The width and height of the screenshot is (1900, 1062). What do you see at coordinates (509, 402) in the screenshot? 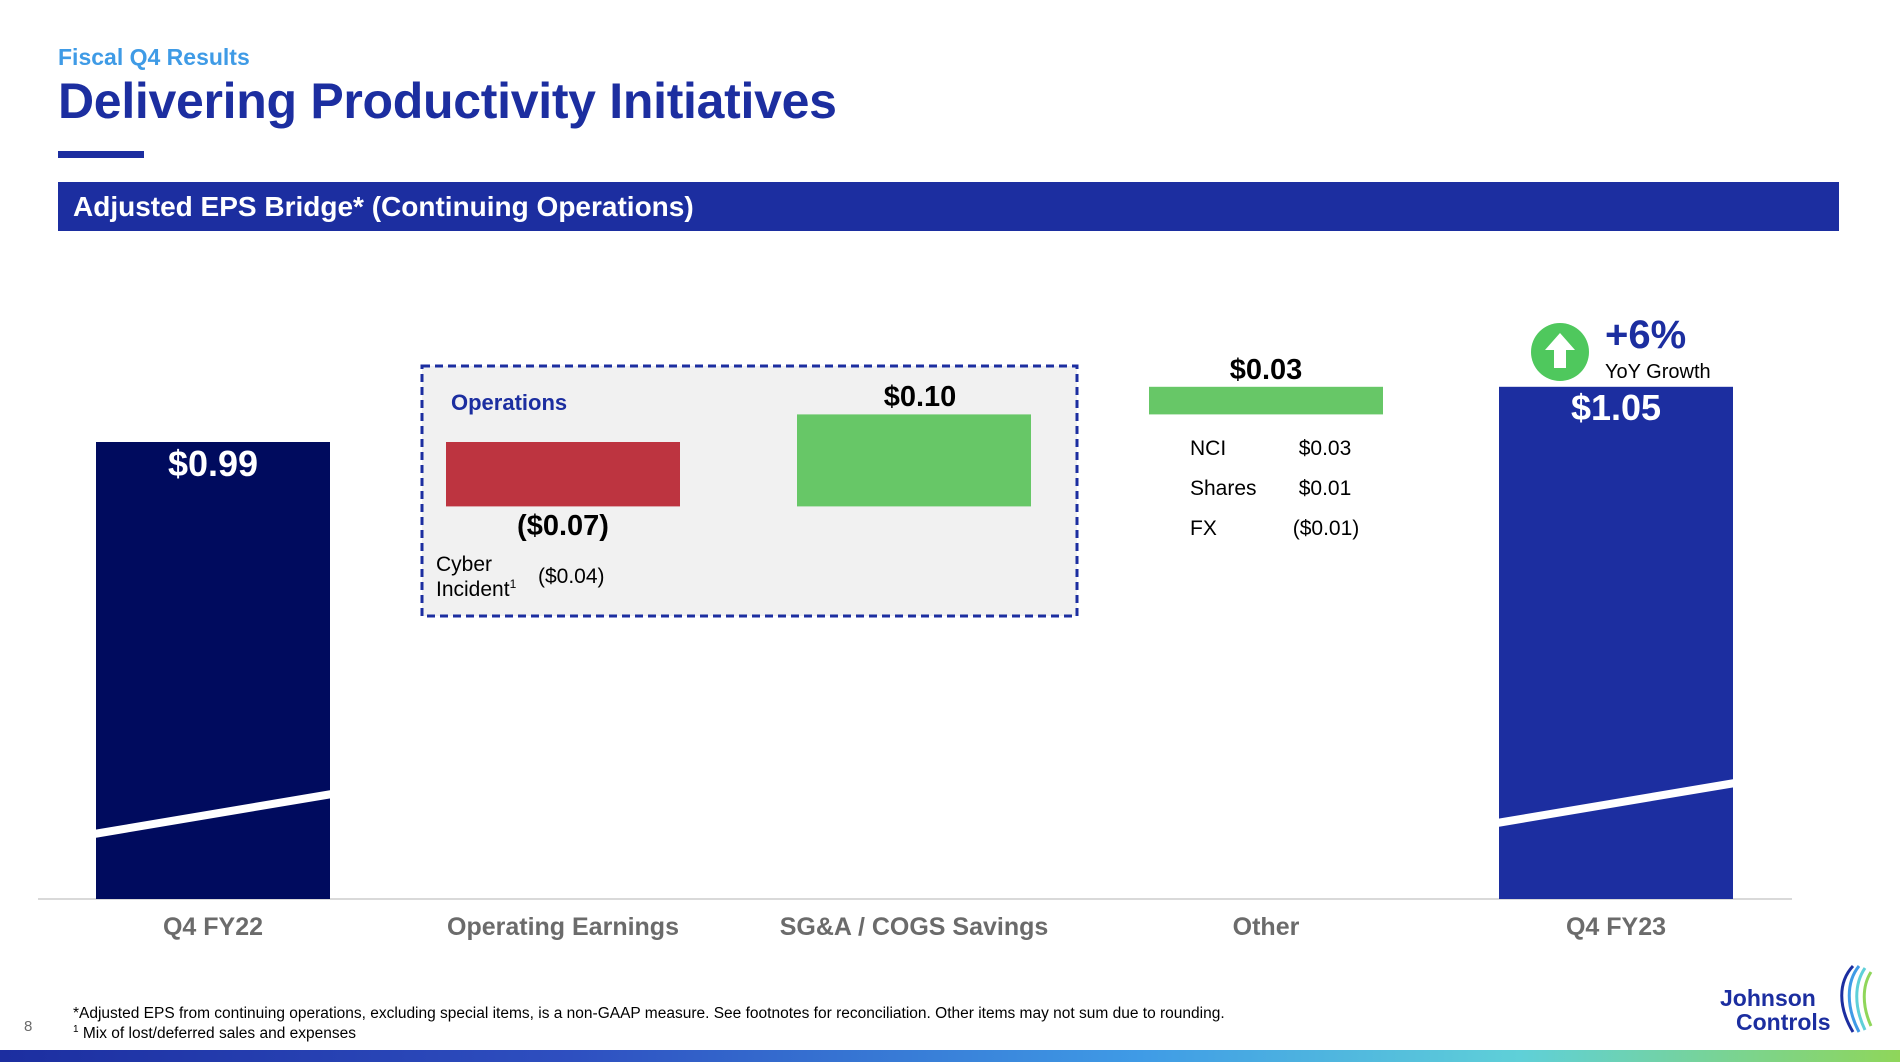
I see `operations-group-label: Operations` at bounding box center [509, 402].